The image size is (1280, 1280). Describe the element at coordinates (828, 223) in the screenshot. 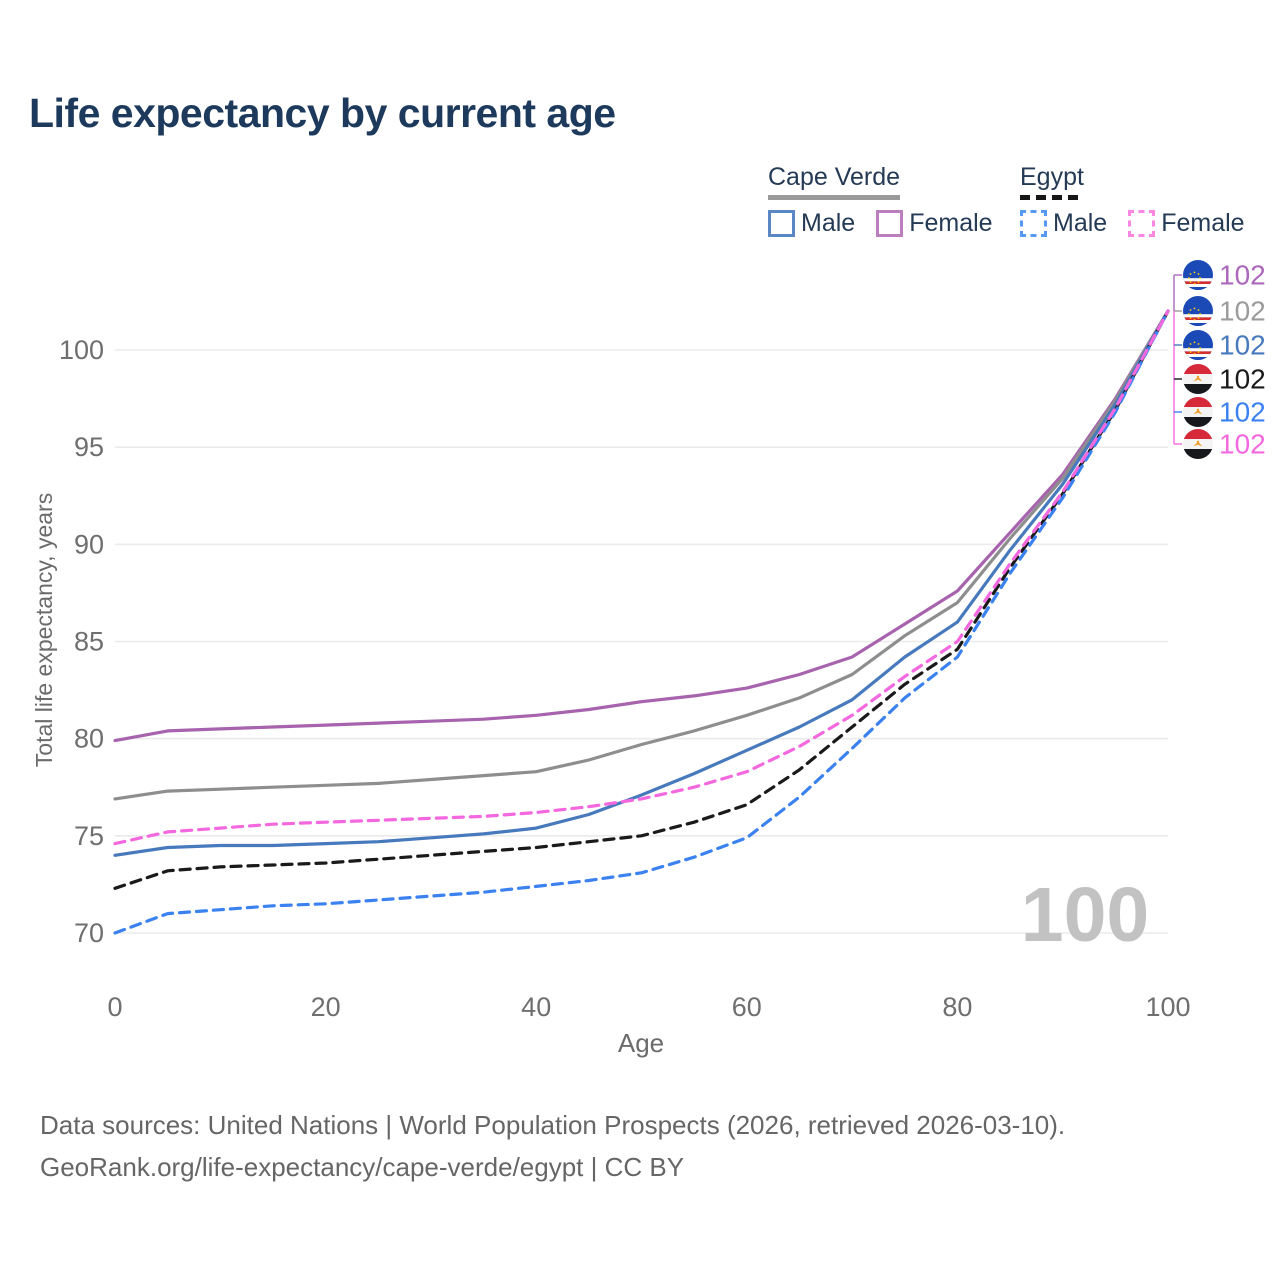

I see `legend-label-cape-verde-male: Male` at that location.